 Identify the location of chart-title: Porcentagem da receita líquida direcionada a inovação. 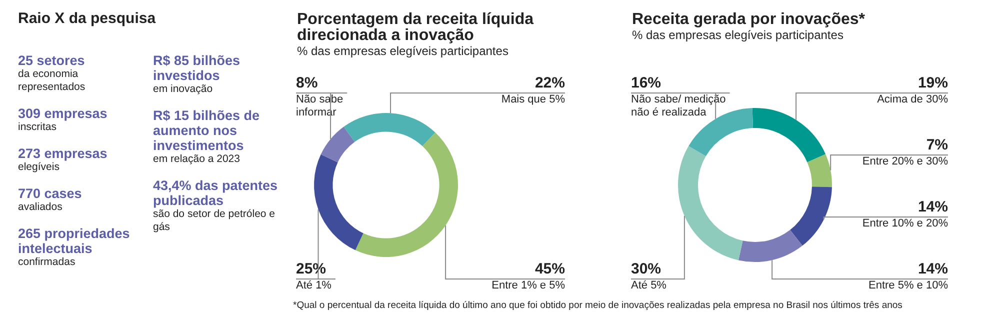
(416, 27).